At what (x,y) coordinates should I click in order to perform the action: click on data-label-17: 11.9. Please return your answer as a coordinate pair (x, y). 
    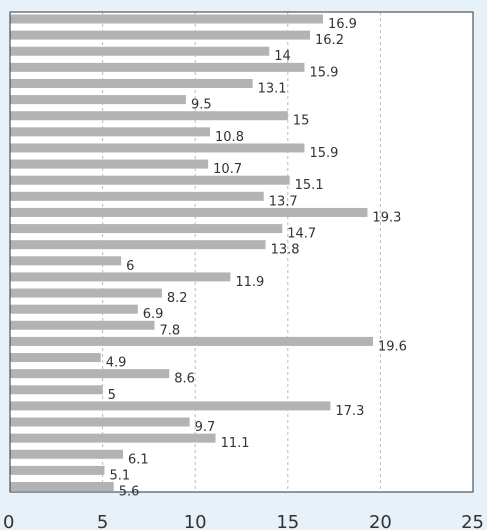
    Looking at the image, I should click on (249, 282).